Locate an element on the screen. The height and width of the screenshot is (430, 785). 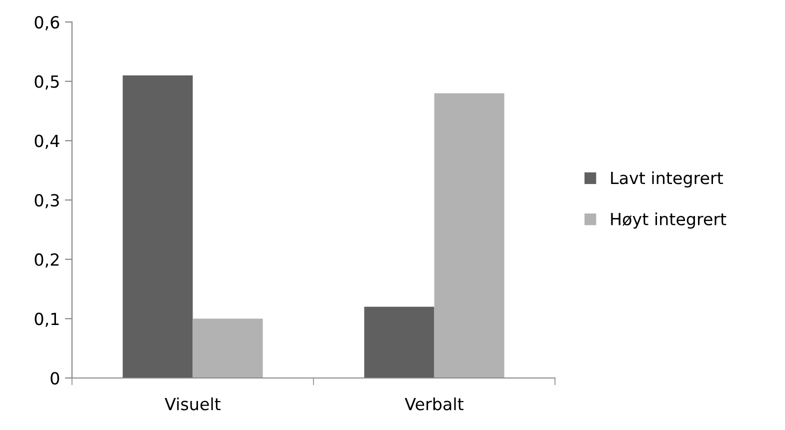
y-tick-label: 0,1 is located at coordinates (46, 319).